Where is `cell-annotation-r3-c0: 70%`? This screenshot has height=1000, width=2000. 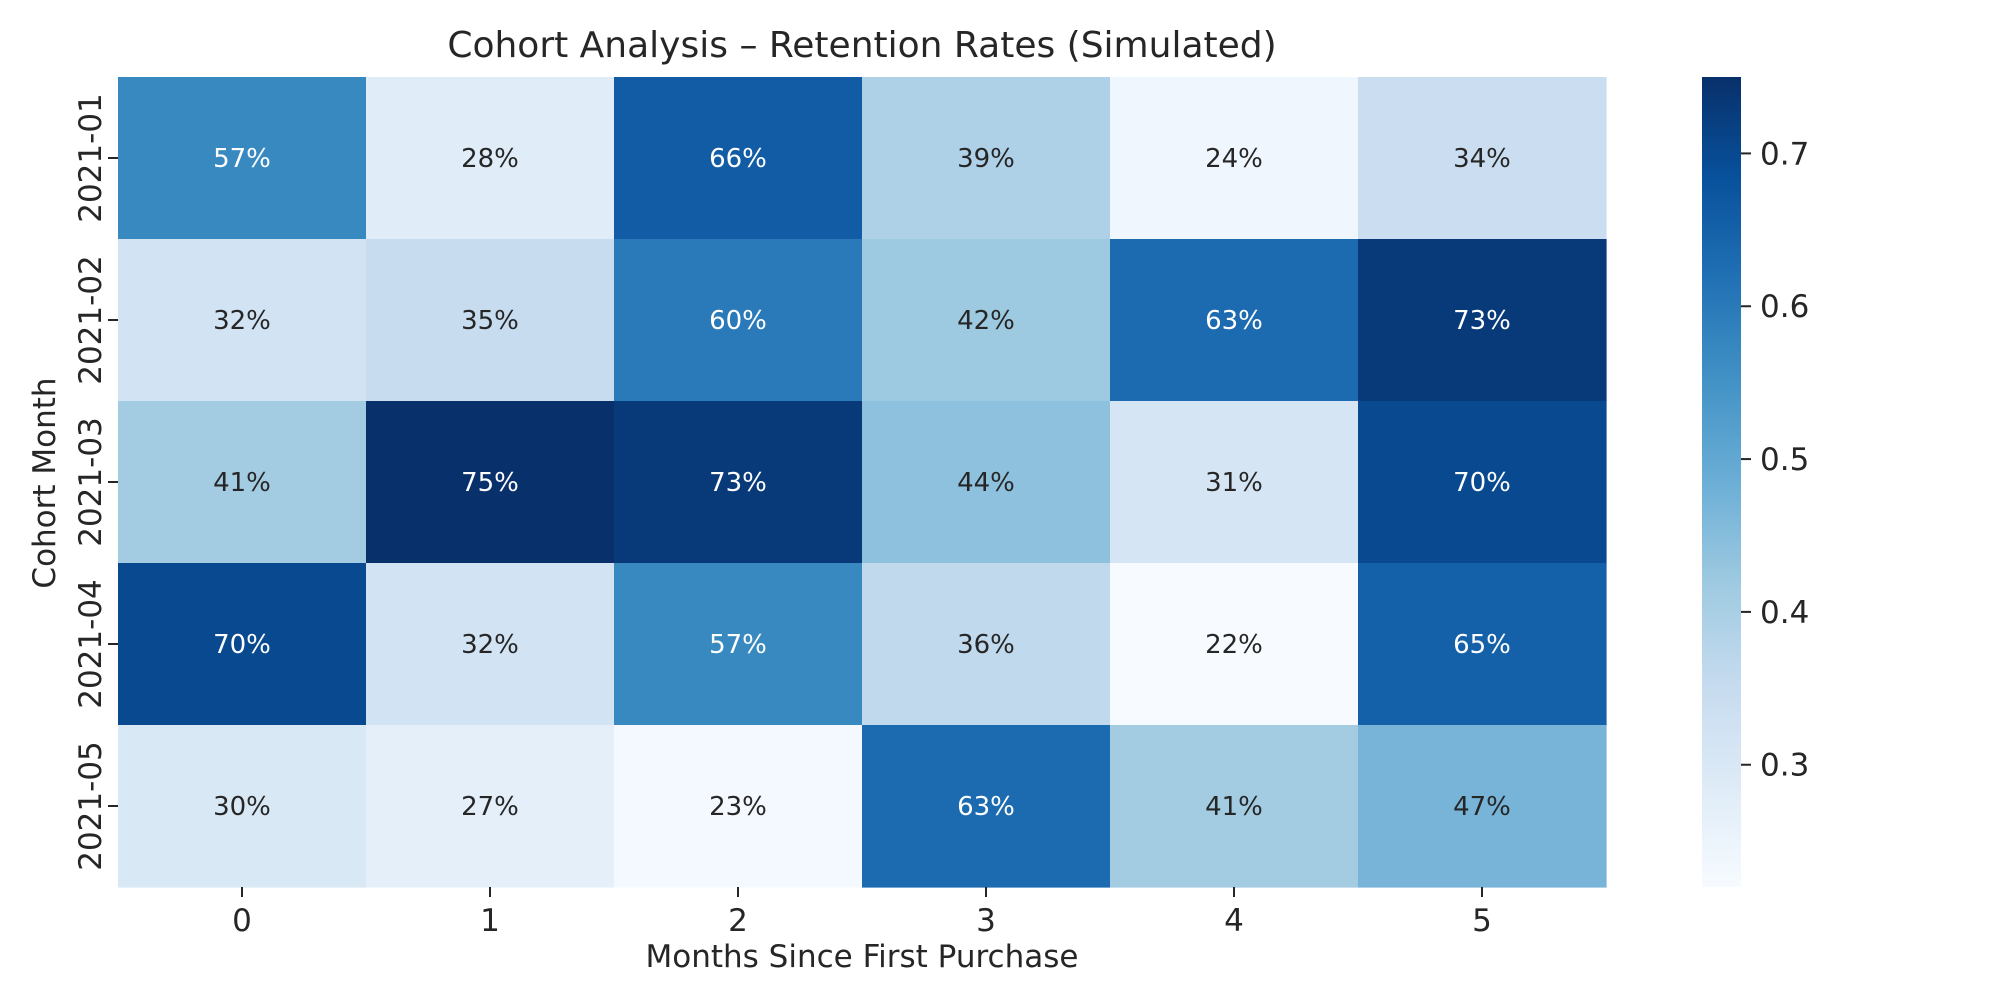
cell-annotation-r3-c0: 70% is located at coordinates (242, 645).